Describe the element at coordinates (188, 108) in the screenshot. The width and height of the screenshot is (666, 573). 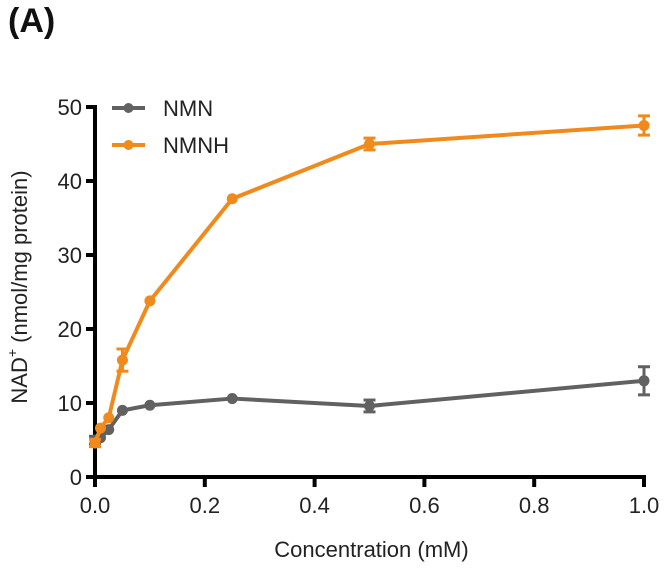
I see `legend-label: NMN` at that location.